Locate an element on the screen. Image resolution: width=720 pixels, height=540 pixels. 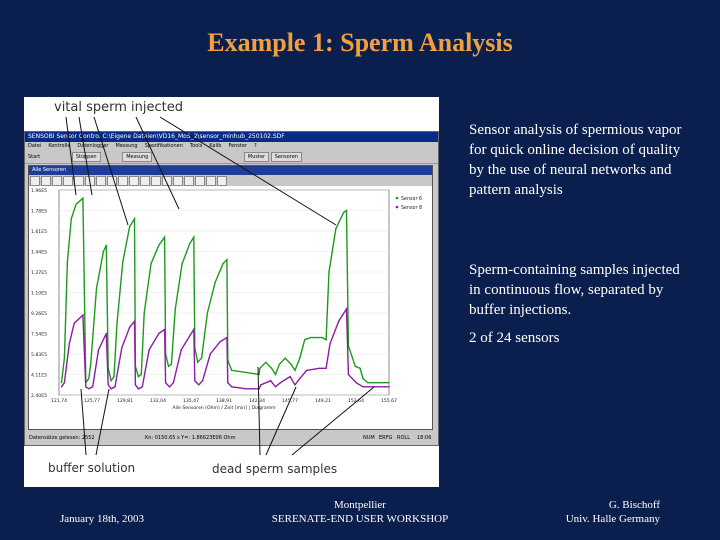
measurement-field: Messung is located at coordinates (137, 156).